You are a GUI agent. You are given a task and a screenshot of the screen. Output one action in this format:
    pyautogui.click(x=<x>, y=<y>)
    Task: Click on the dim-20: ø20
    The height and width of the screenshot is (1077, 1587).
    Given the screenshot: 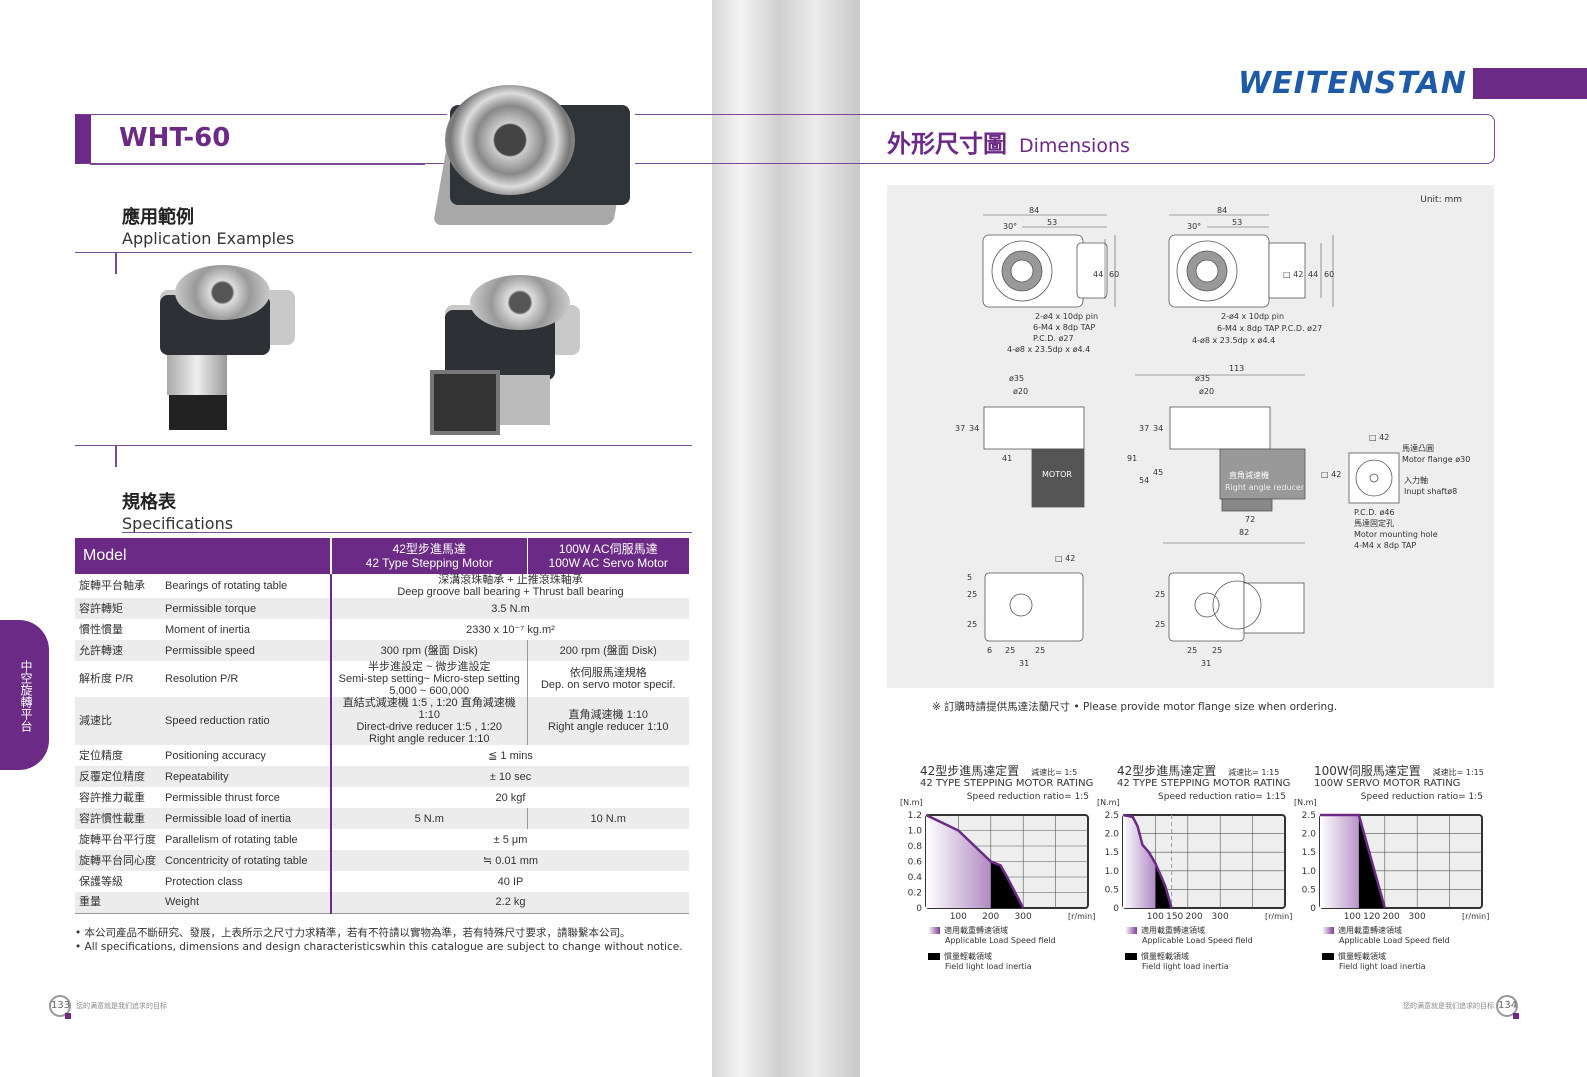 What is the action you would take?
    pyautogui.click(x=1020, y=391)
    